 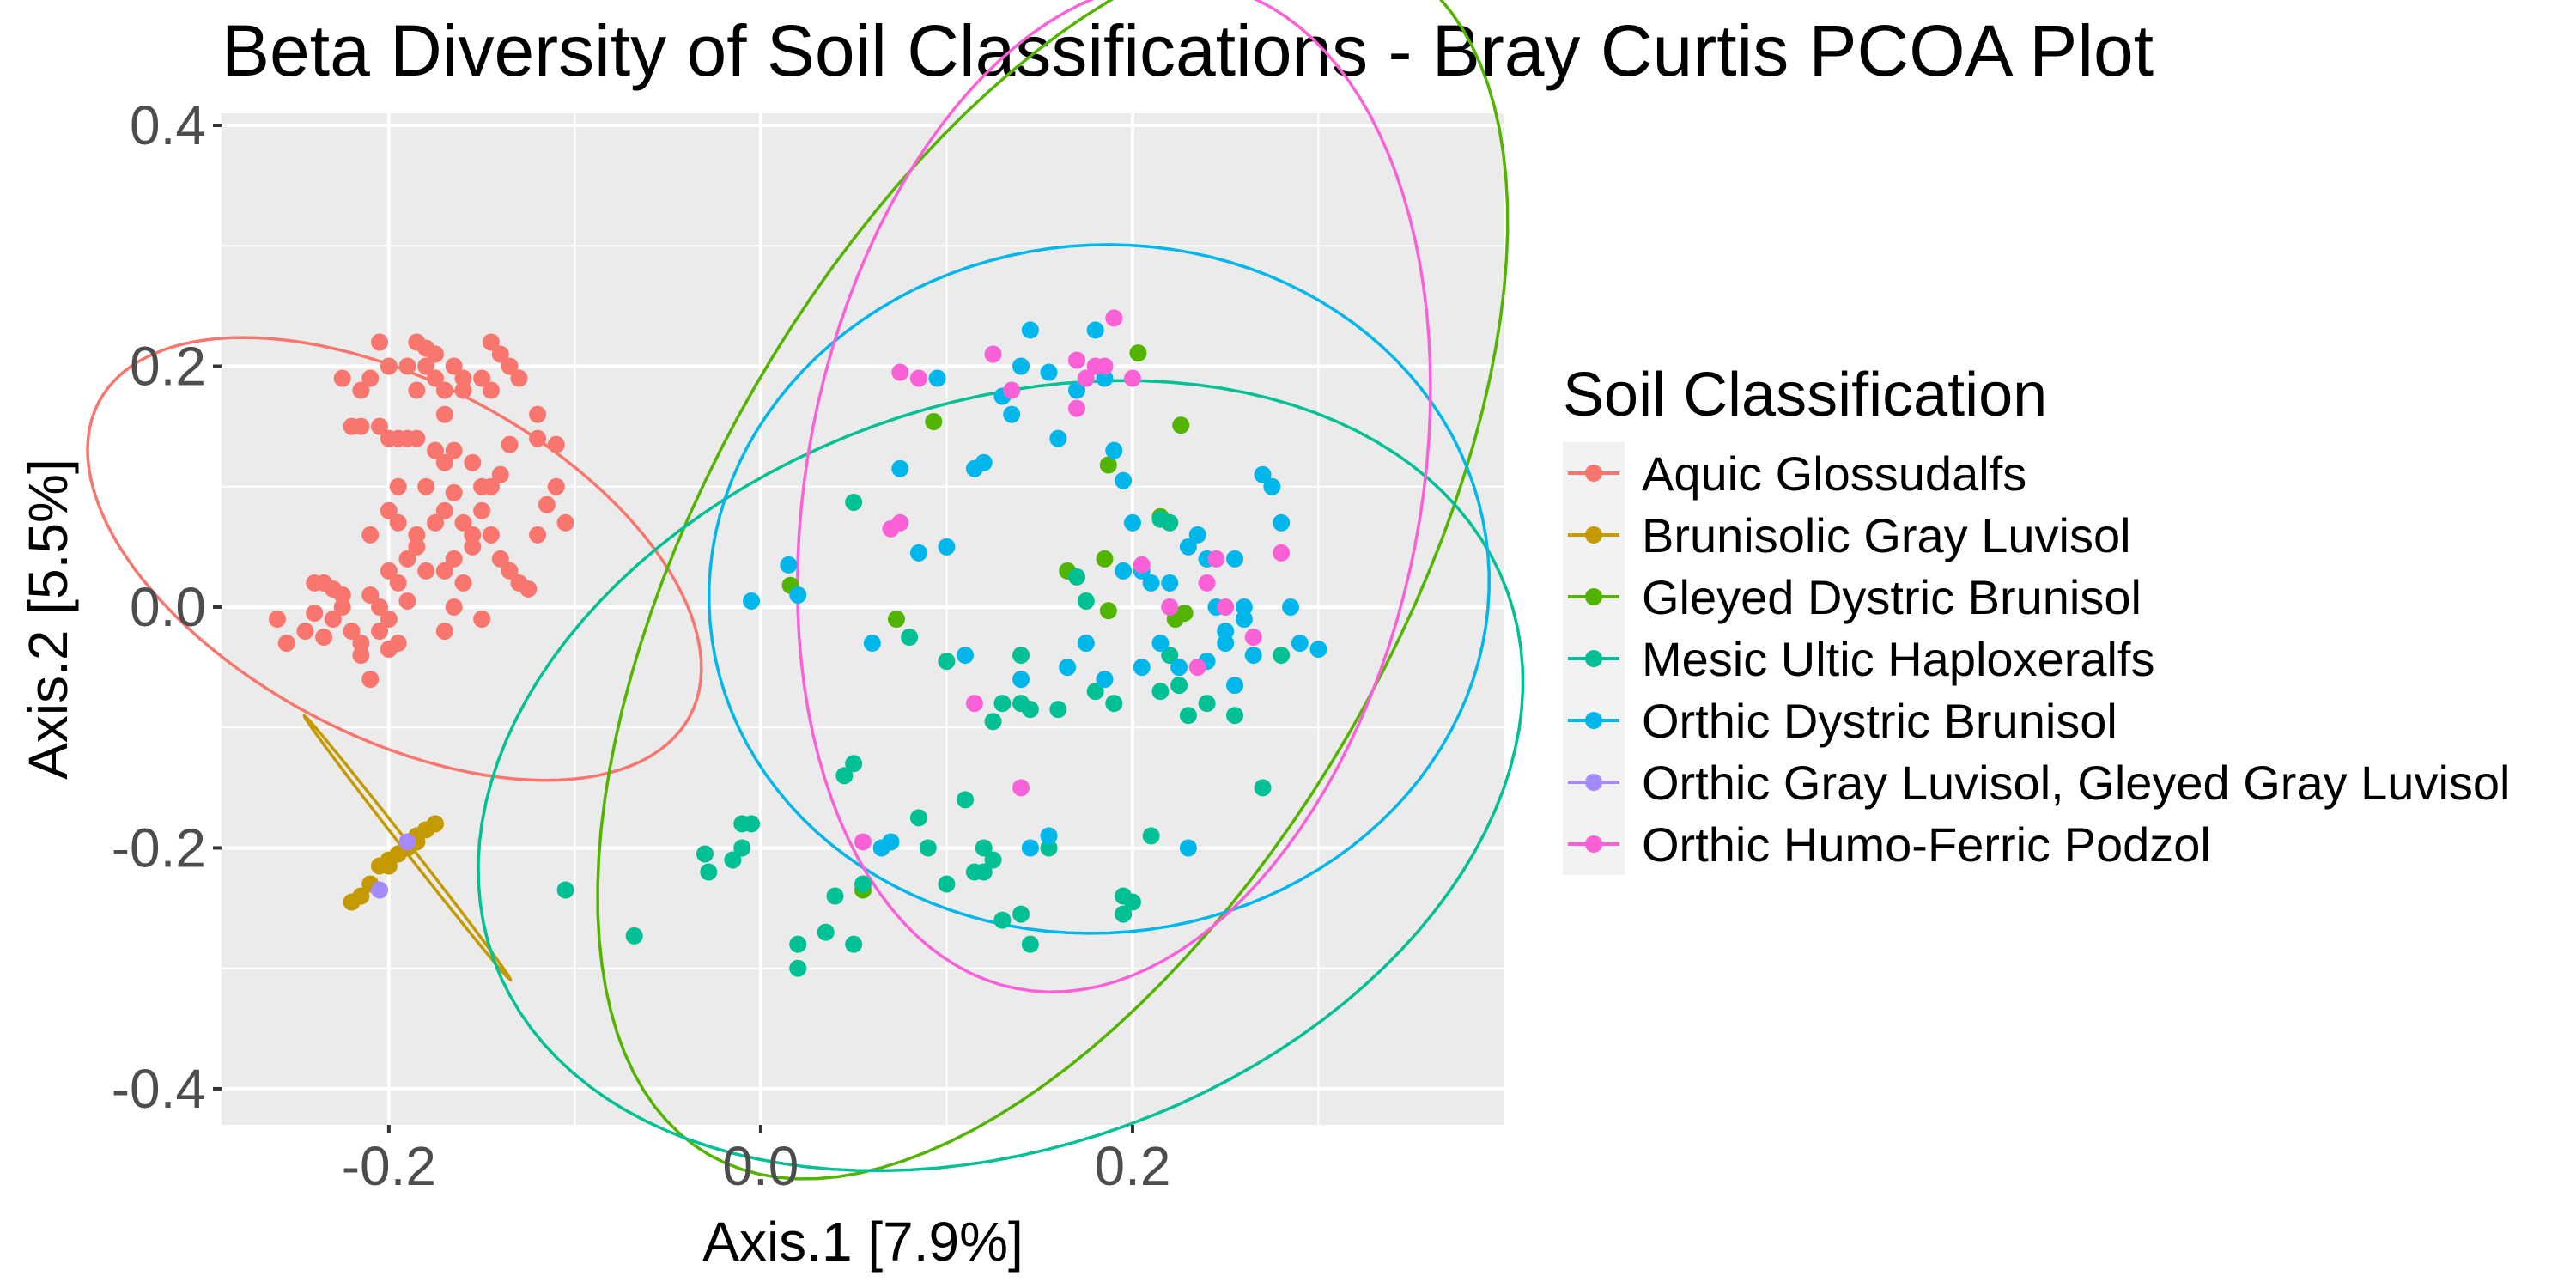 What do you see at coordinates (1805, 395) in the screenshot?
I see `legend-title: Soil Classification` at bounding box center [1805, 395].